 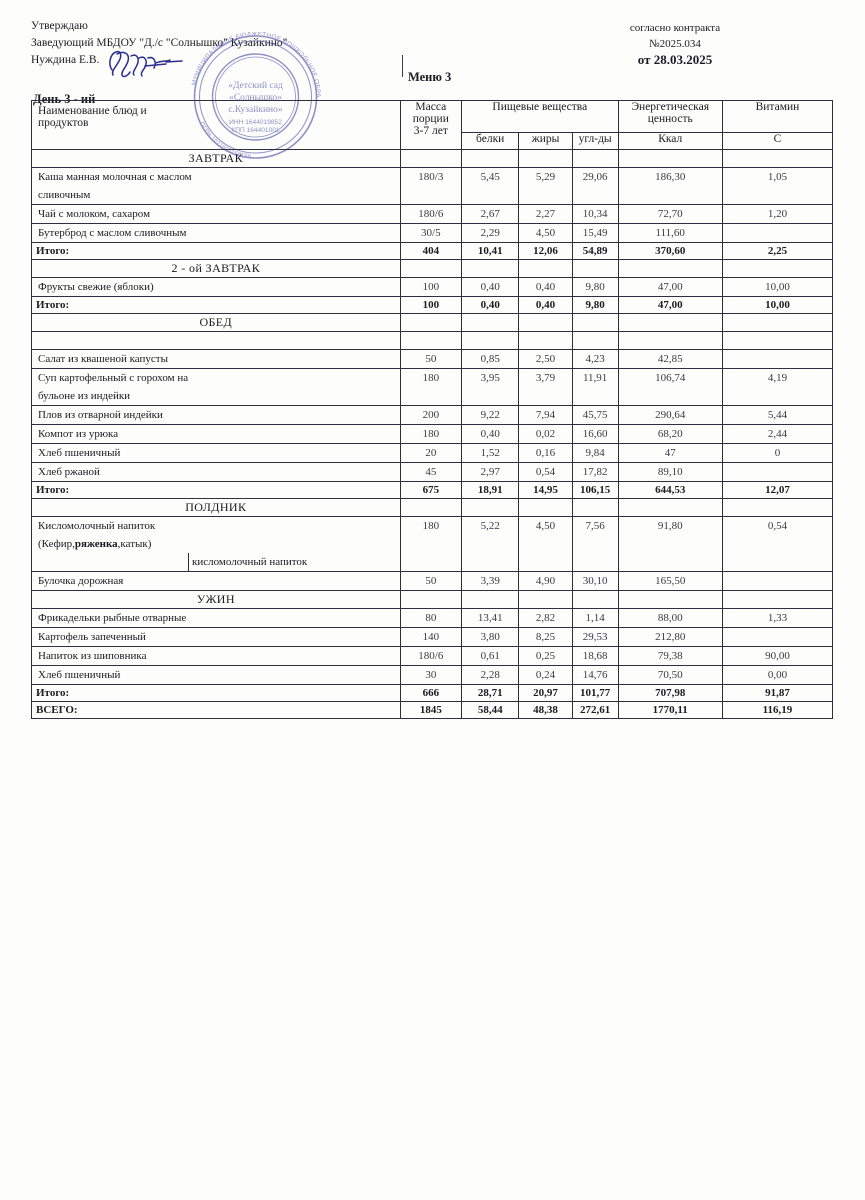 I want to click on cell-kcal: 47, so click(x=670, y=453).